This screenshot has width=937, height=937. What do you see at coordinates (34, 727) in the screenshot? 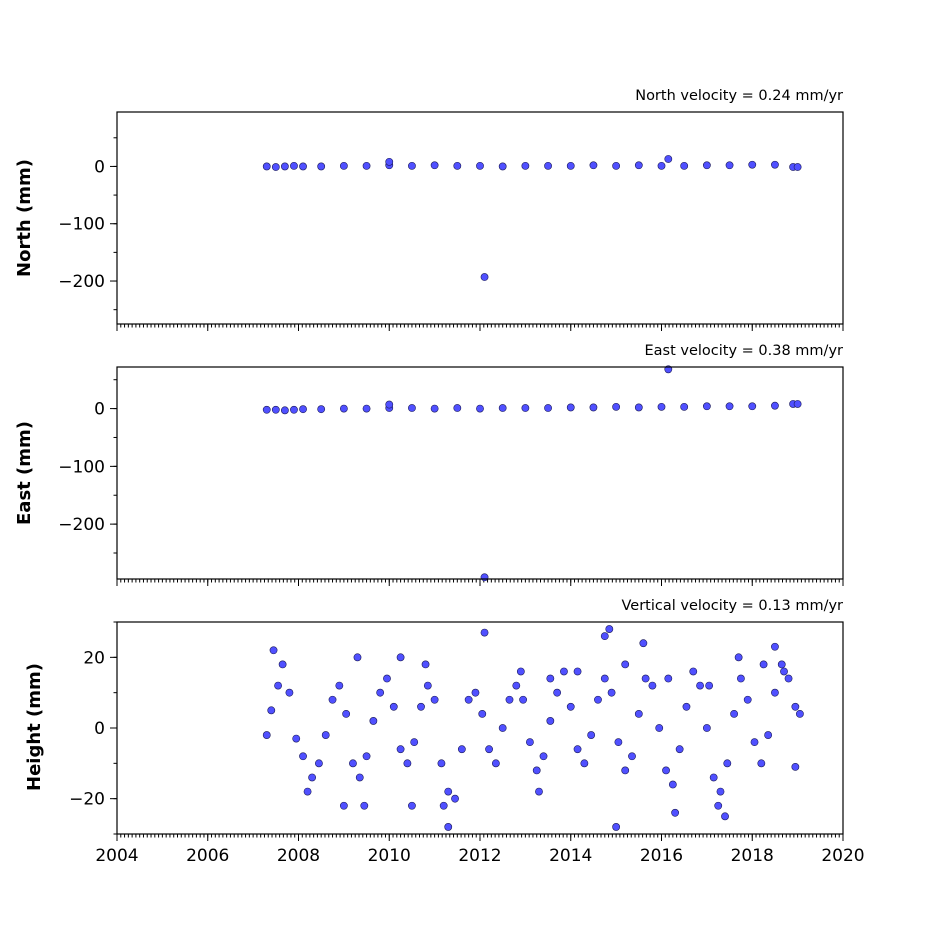
I see `height-ylabel: Height (mm)` at bounding box center [34, 727].